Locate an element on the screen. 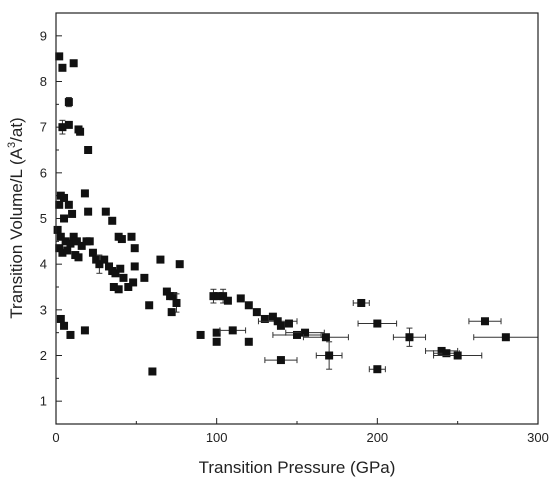  y-axis-title: Transition Volume/L (A3/at) is located at coordinates (16, 217).